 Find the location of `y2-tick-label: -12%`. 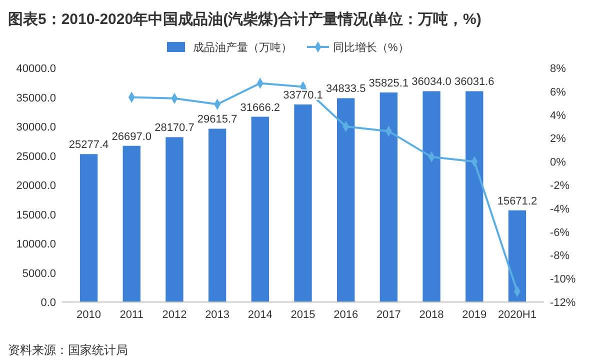

y2-tick-label: -12% is located at coordinates (563, 303).